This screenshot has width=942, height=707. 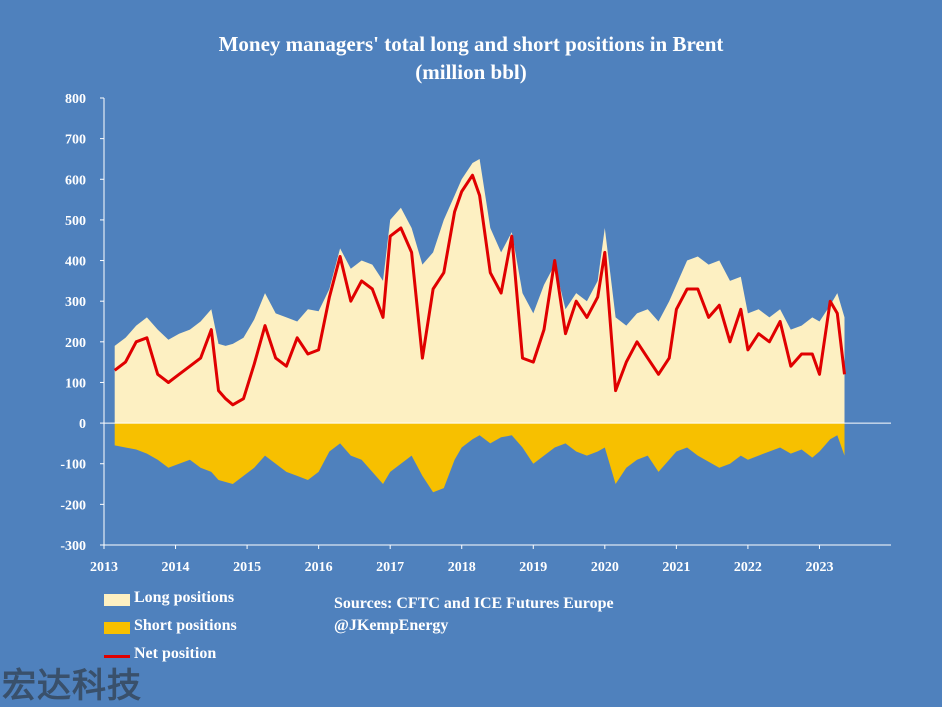 I want to click on legend-label-short: Short positions, so click(x=185, y=625).